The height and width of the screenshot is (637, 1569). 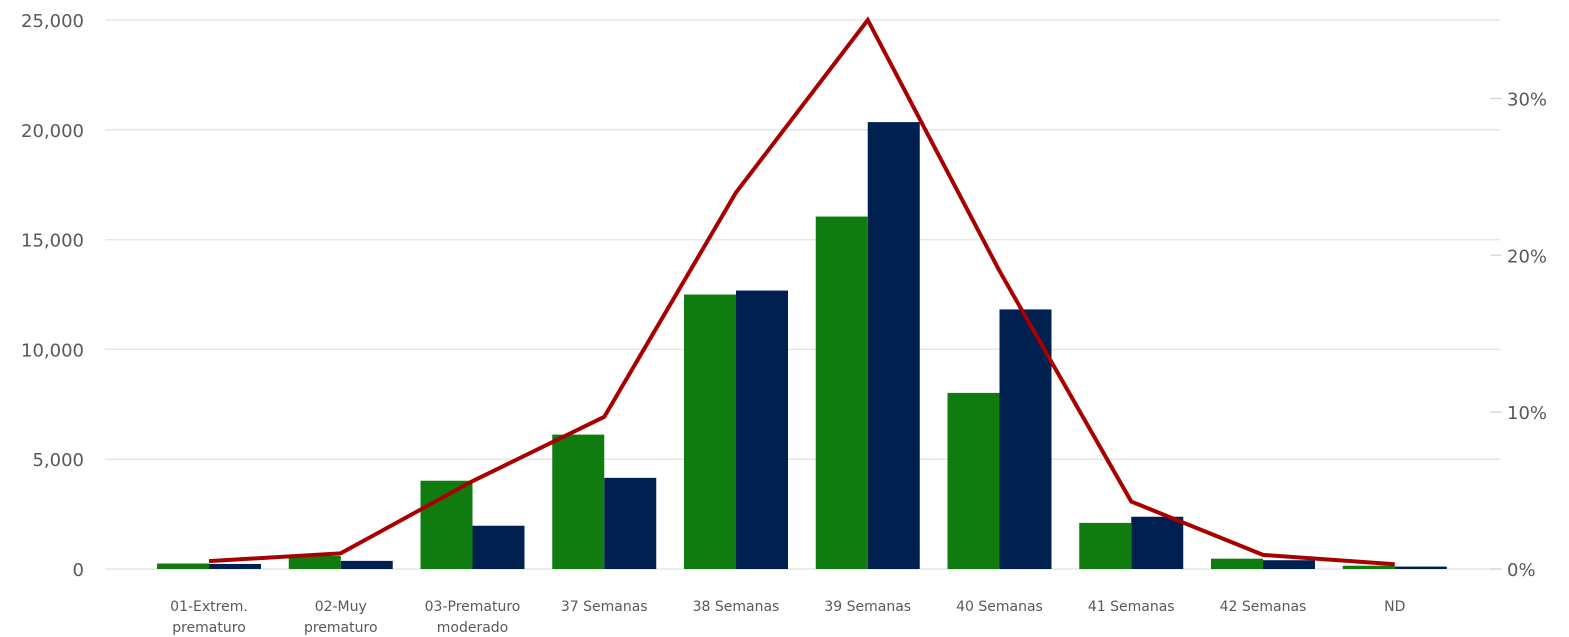 I want to click on right-axis-tick-label: 20%, so click(x=1527, y=256).